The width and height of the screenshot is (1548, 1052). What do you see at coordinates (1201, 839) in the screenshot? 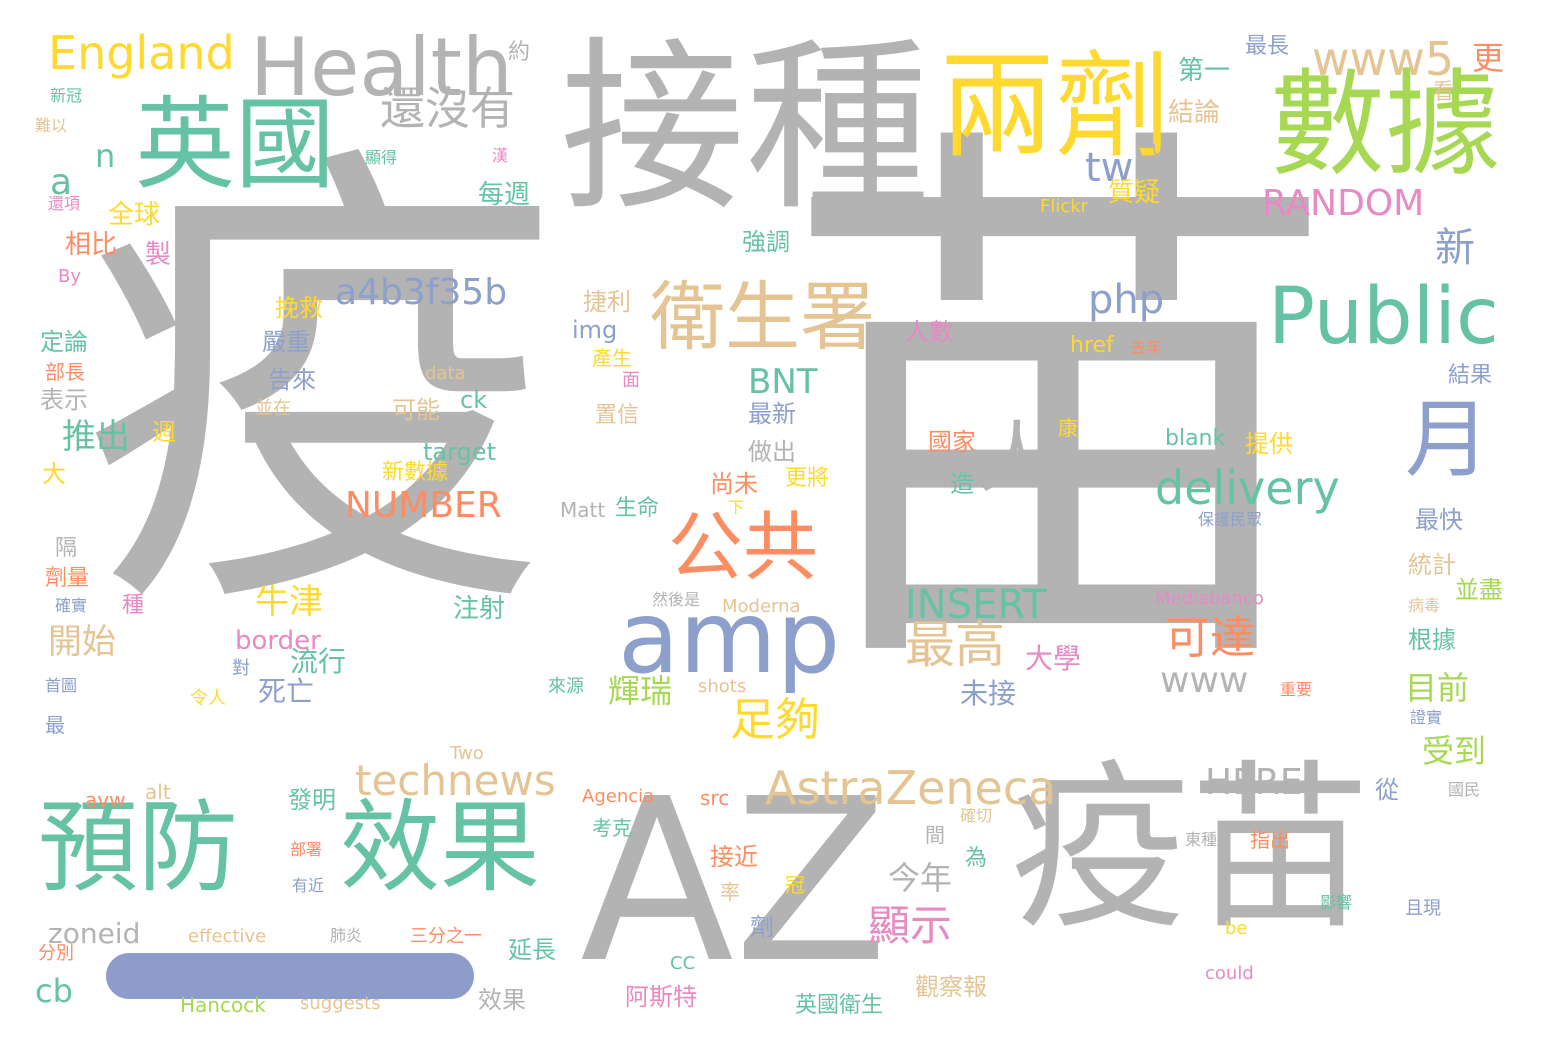
I see `cloud-word: 東種` at bounding box center [1201, 839].